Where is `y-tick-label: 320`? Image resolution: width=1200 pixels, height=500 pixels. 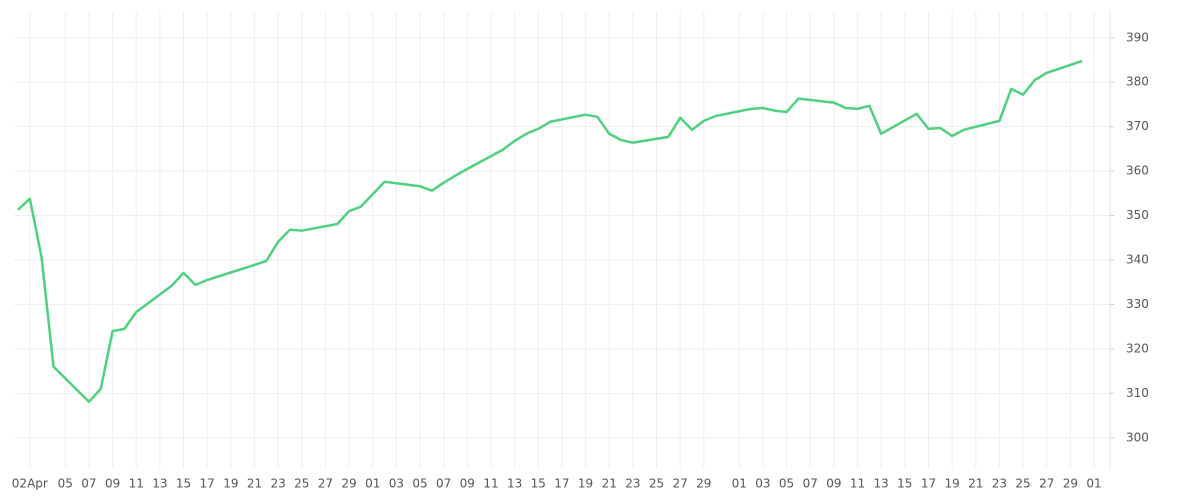 y-tick-label: 320 is located at coordinates (1137, 348).